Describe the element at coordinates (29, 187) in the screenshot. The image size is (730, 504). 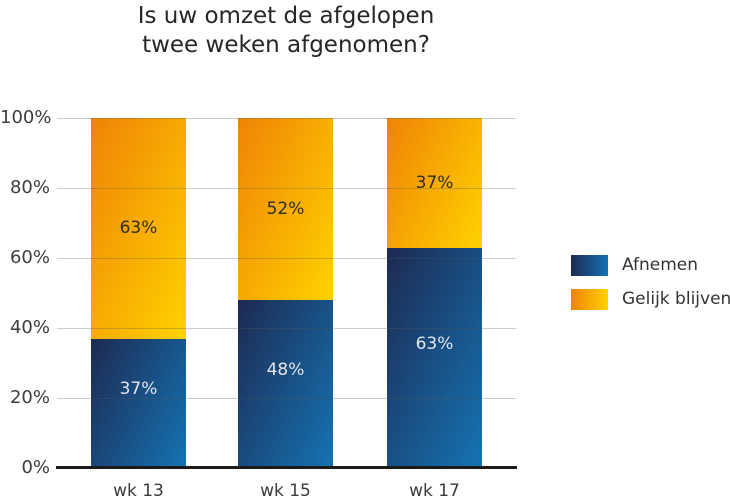
I see `y-axis-tick-80: 80%` at that location.